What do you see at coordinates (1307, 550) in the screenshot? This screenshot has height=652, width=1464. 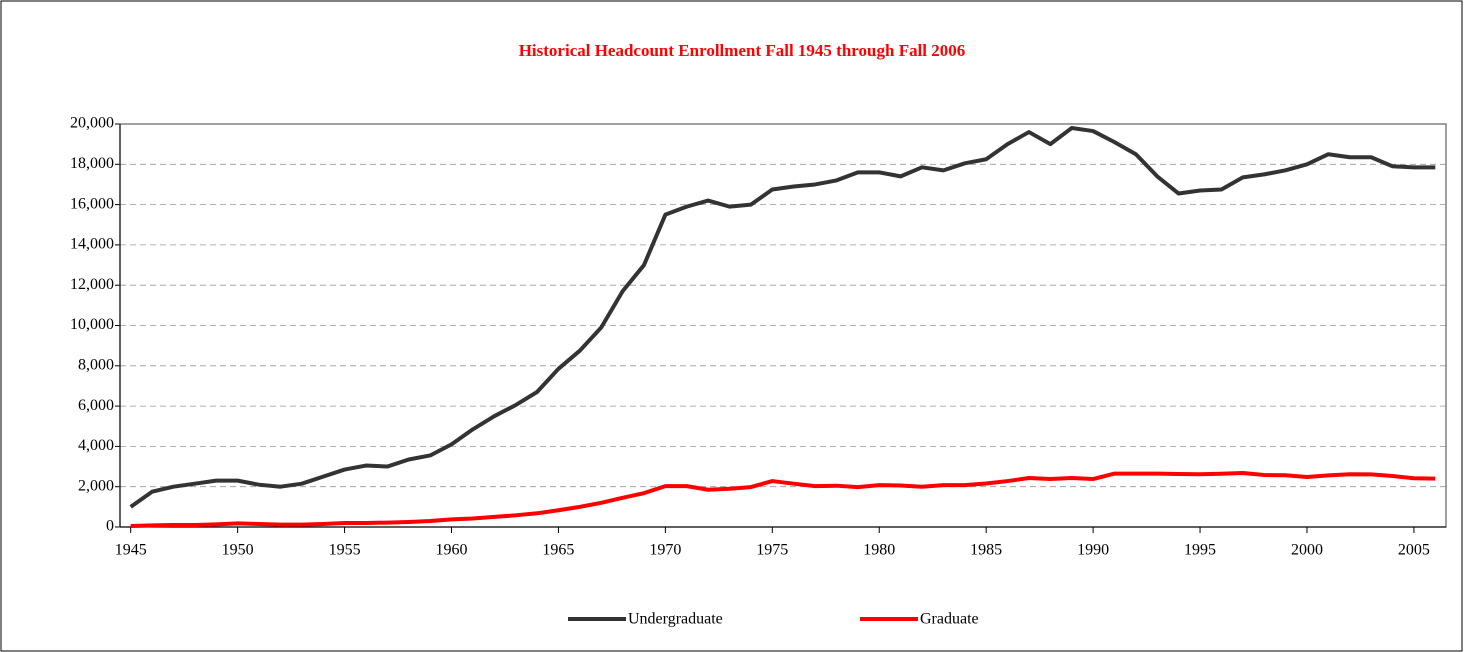 I see `x-tick-label: 2000` at bounding box center [1307, 550].